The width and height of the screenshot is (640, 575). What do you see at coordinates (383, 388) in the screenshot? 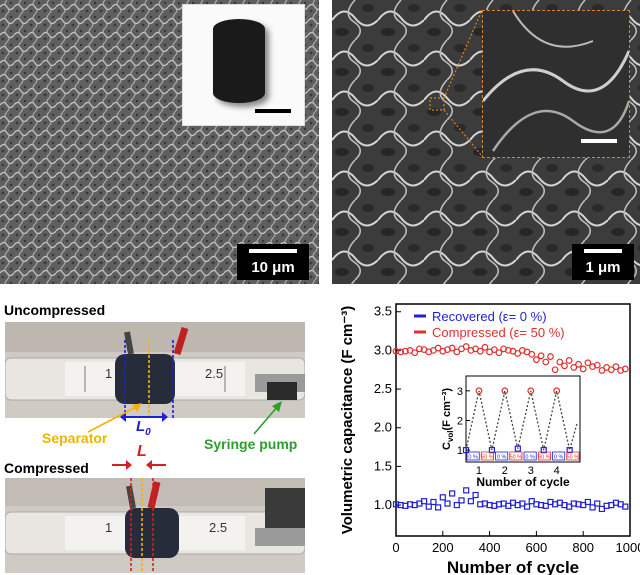
I see `y-tick-label: 2.5` at bounding box center [383, 388].